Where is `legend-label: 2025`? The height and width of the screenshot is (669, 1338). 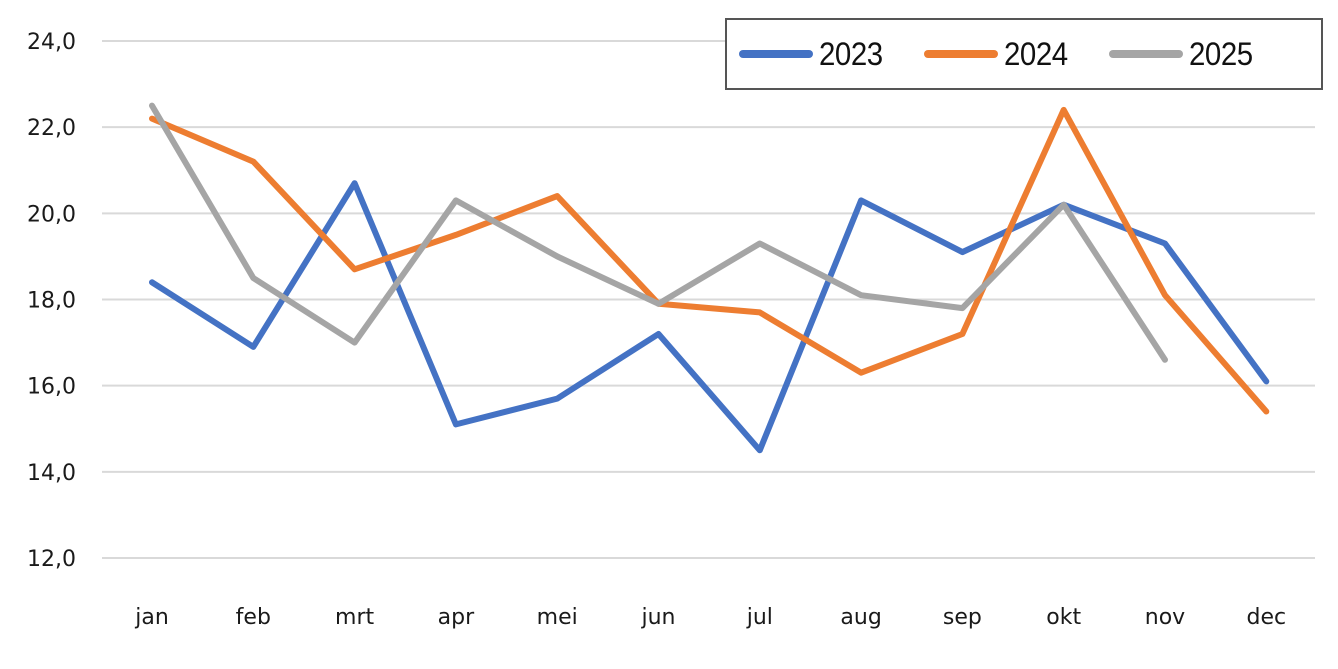
legend-label: 2025 is located at coordinates (1221, 53).